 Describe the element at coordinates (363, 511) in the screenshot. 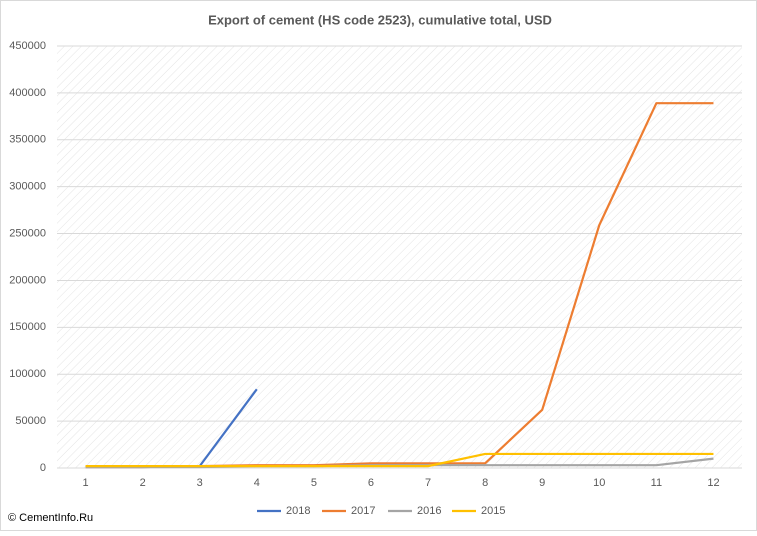

I see `legend-label: 2017` at that location.